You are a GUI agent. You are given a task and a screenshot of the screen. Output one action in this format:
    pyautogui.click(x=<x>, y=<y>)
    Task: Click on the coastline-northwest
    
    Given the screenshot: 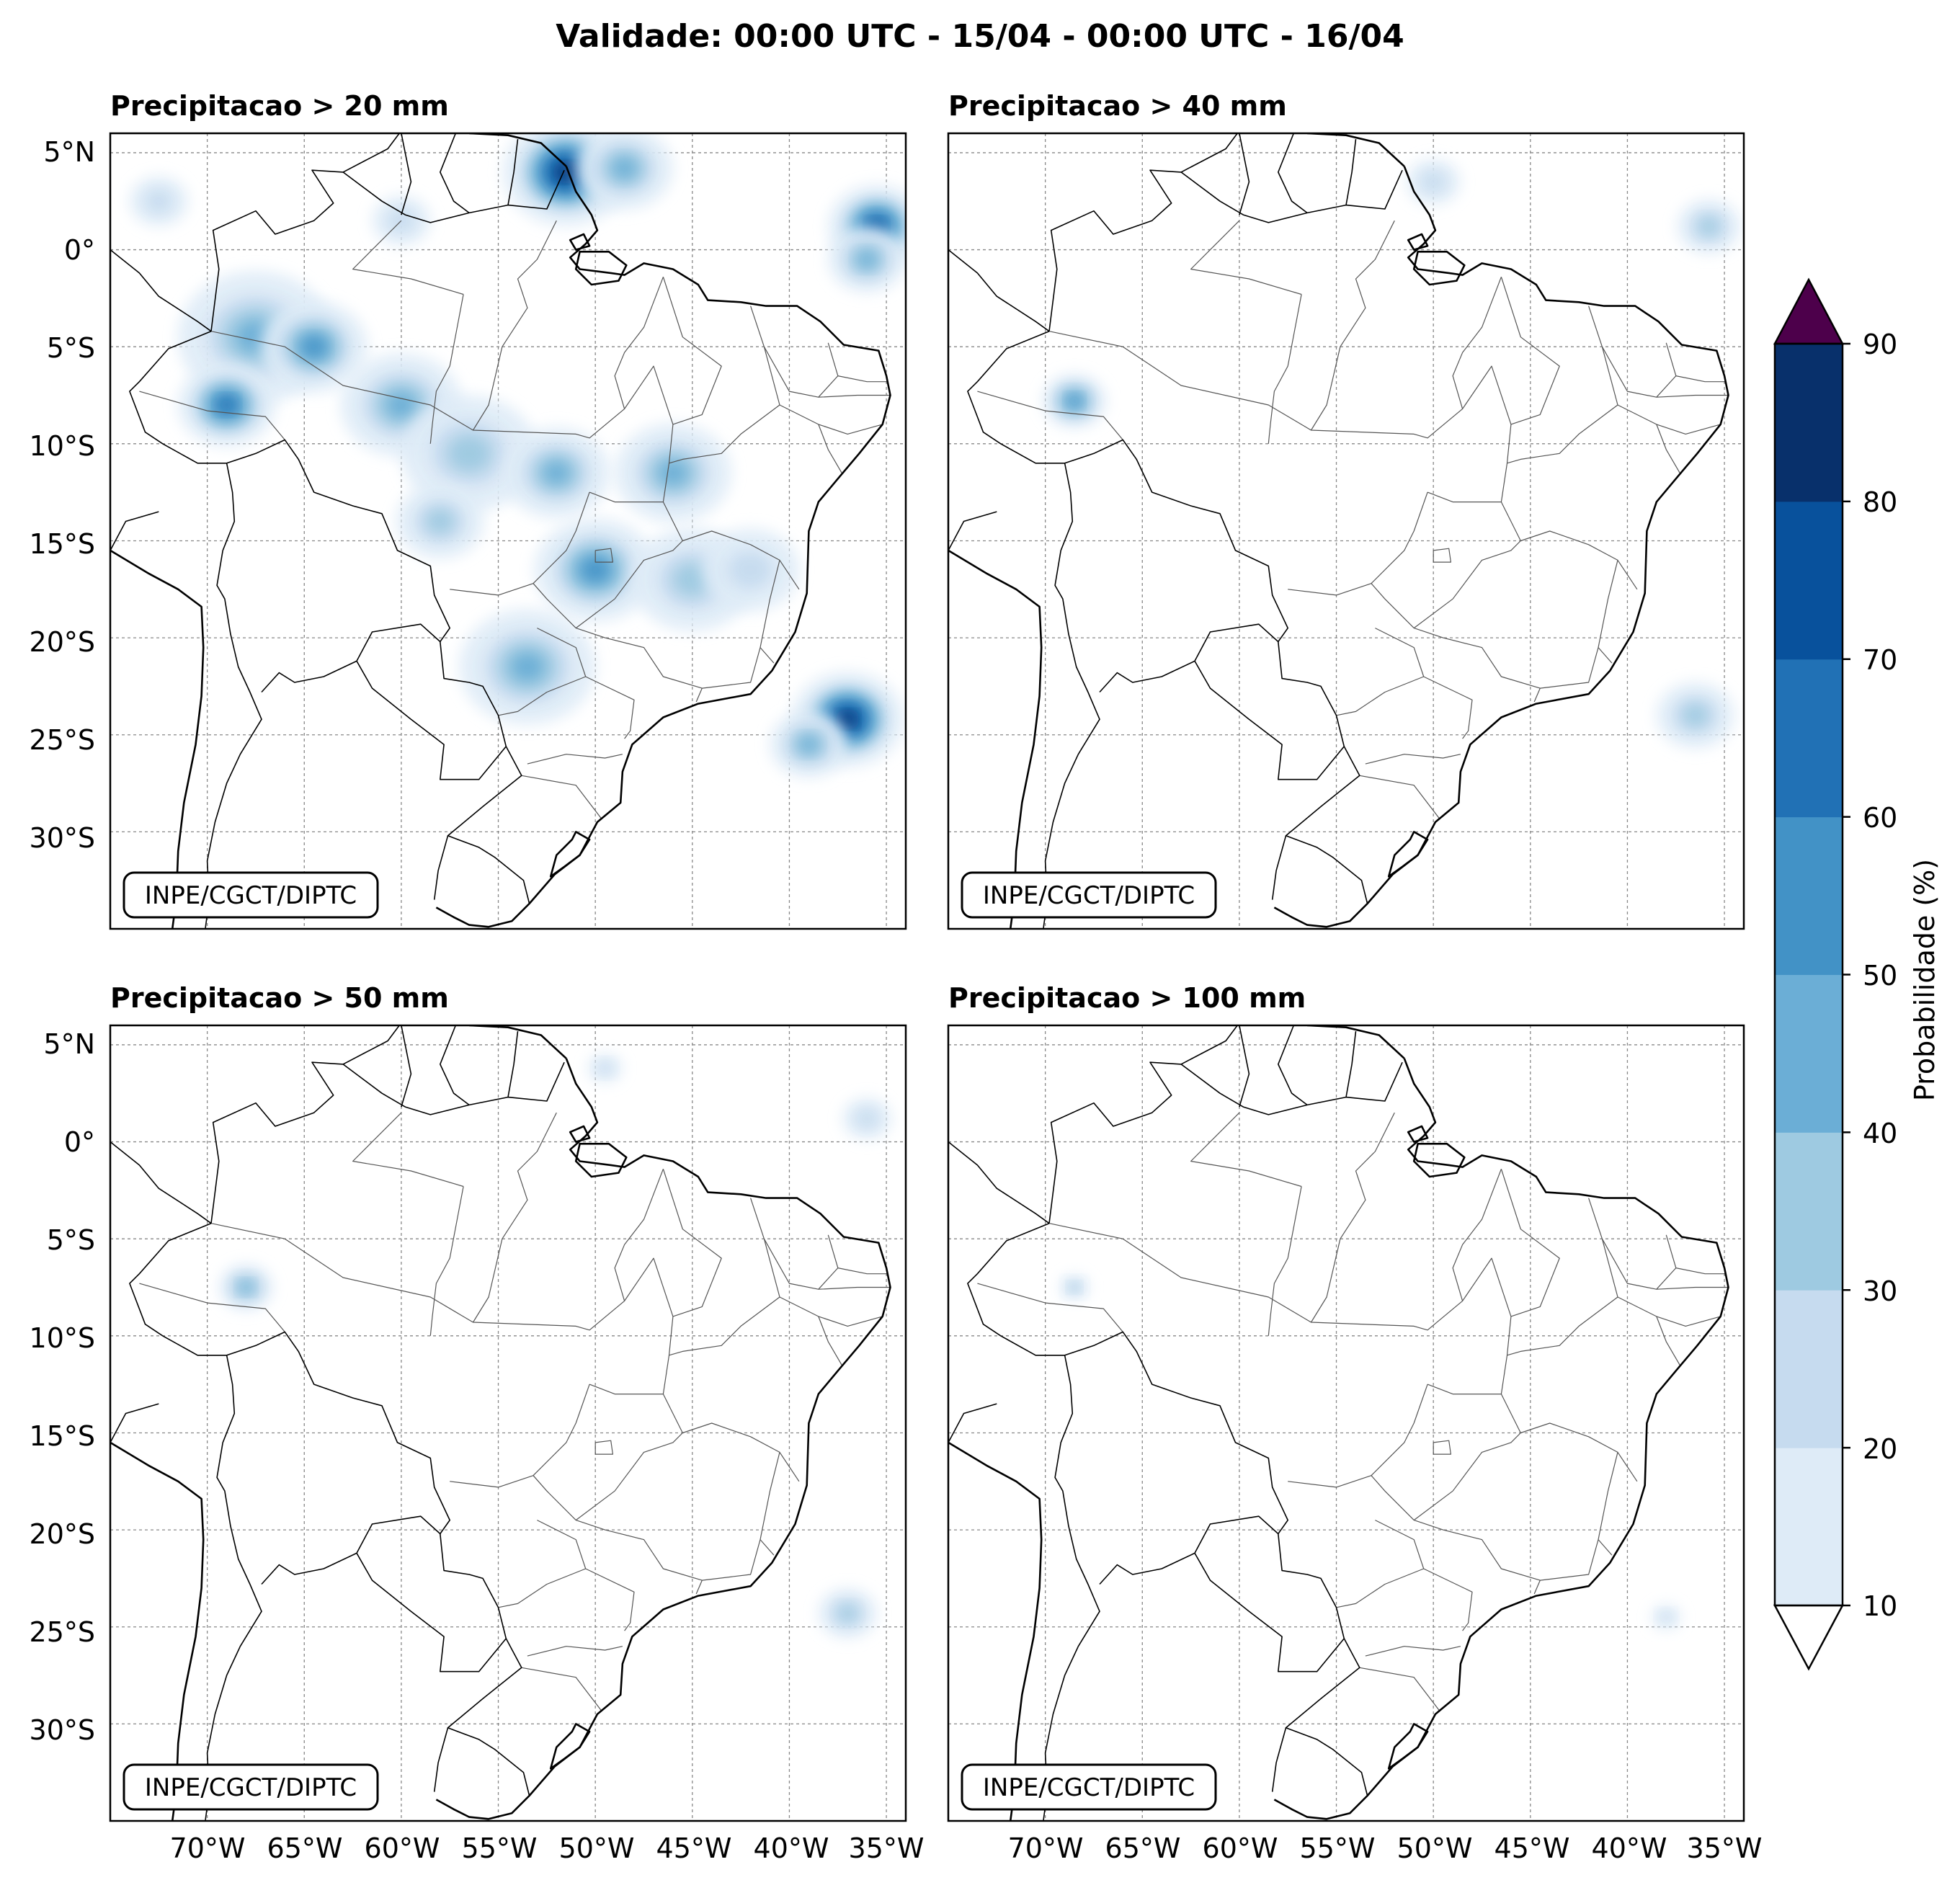 What is the action you would take?
    pyautogui.click(x=999, y=1182)
    